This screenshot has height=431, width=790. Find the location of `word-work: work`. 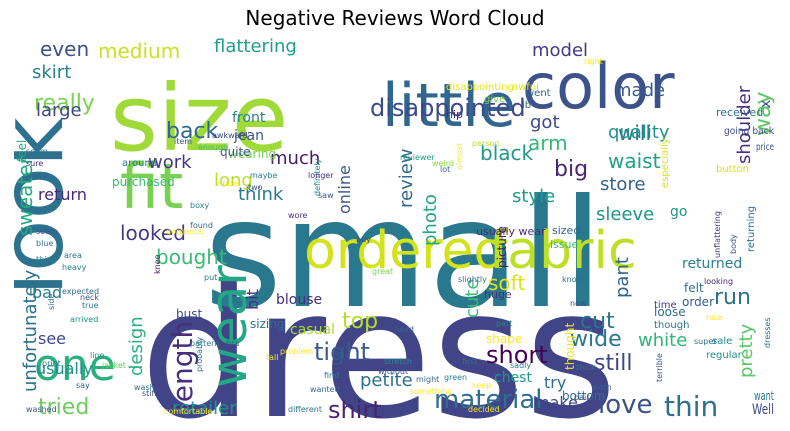

word-work: work is located at coordinates (170, 162).